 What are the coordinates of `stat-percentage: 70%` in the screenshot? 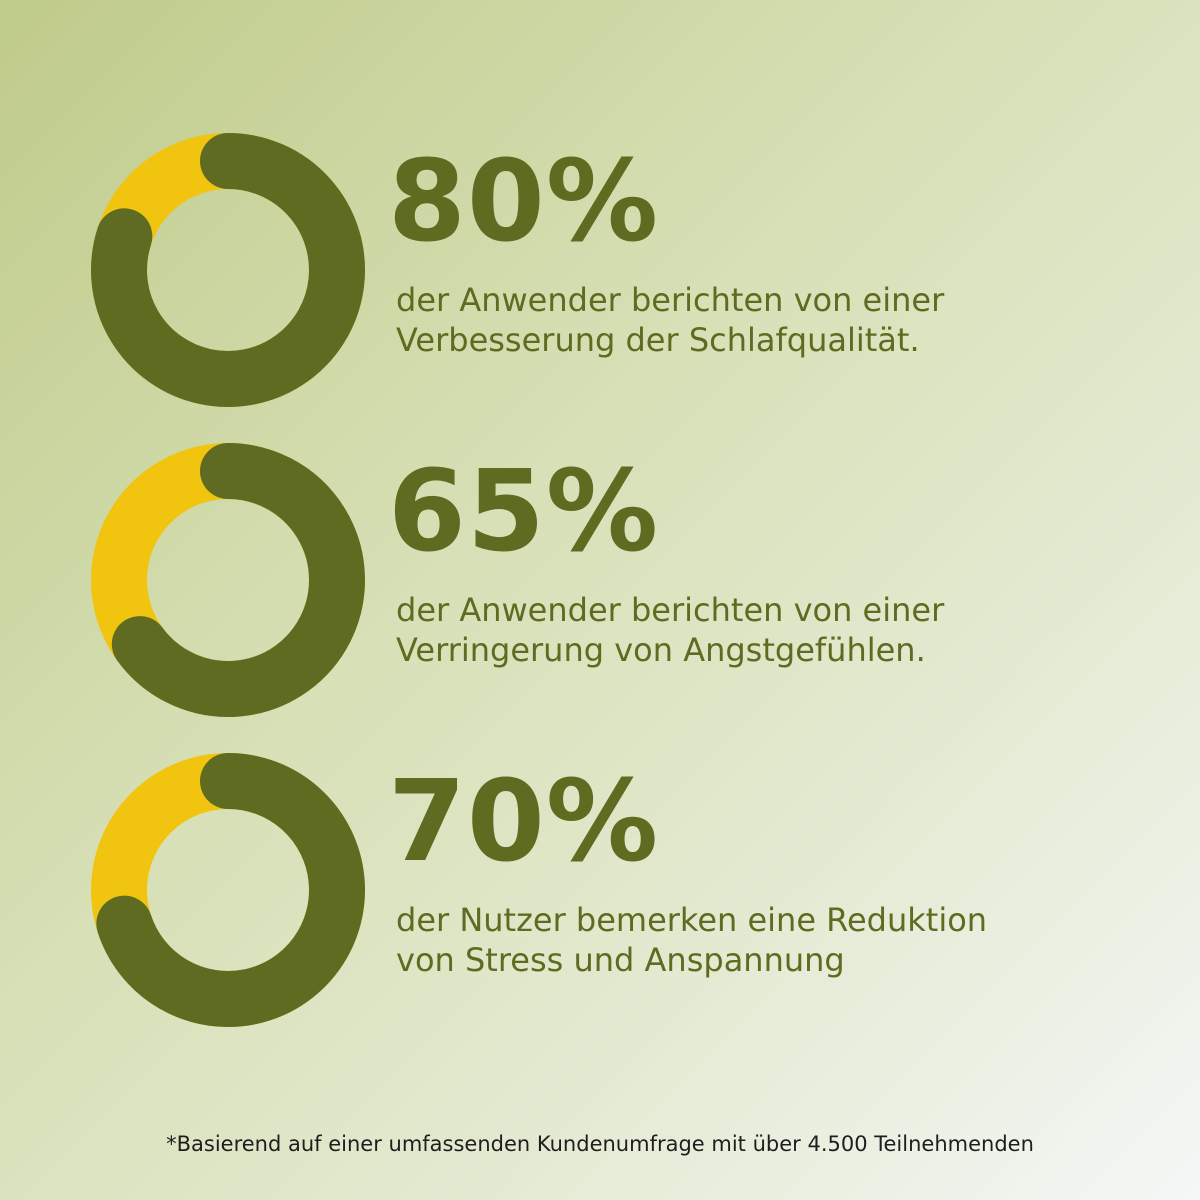 It's located at (524, 822).